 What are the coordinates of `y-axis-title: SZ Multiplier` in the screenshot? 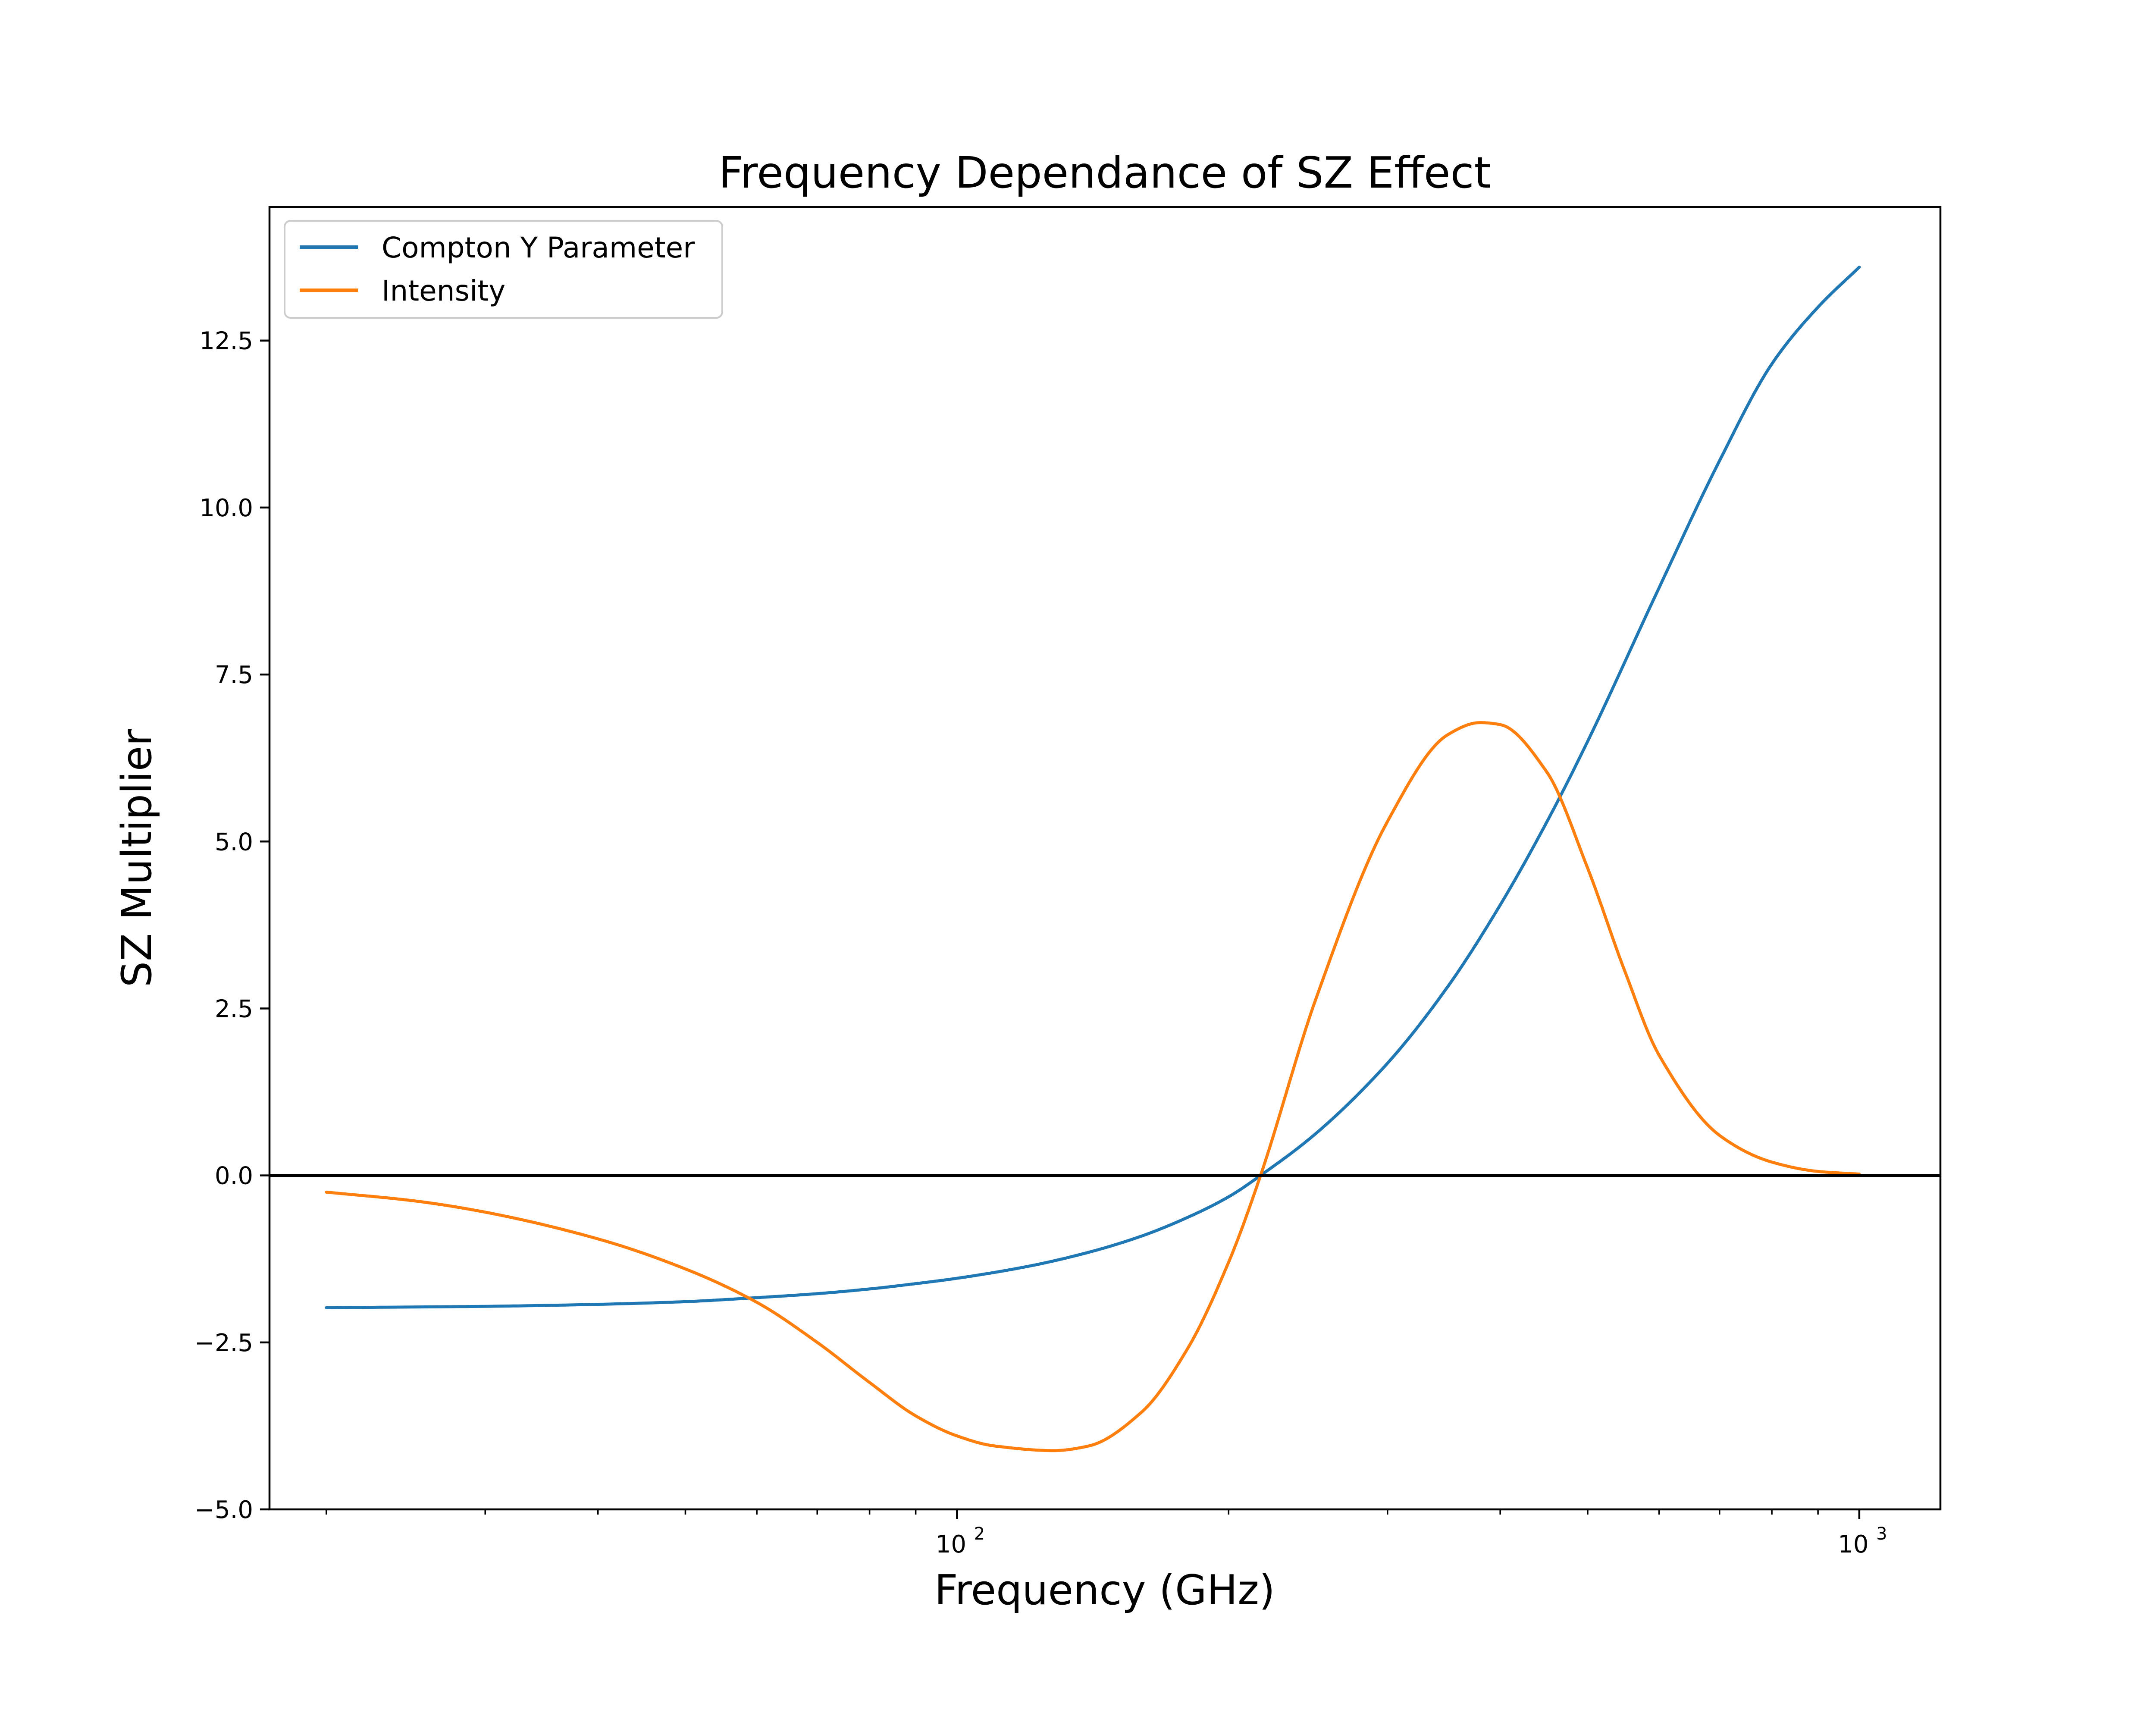 It's located at (137, 858).